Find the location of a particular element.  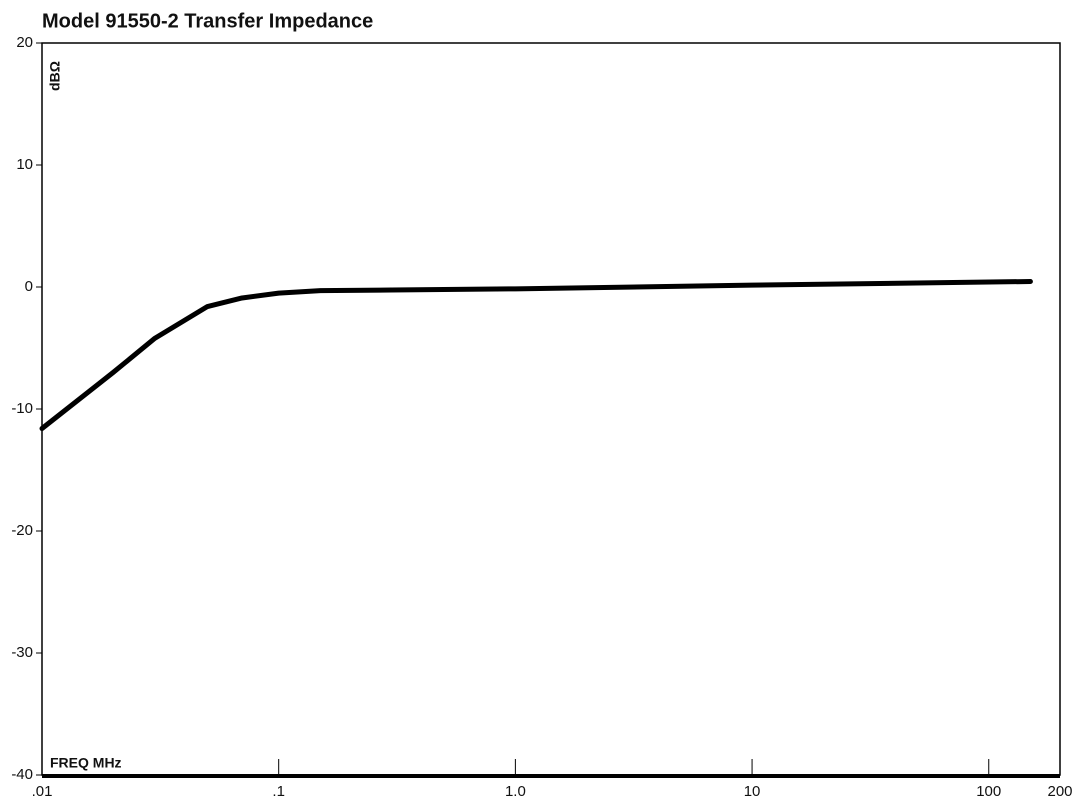

y-tick-label: -10 is located at coordinates (22, 408).